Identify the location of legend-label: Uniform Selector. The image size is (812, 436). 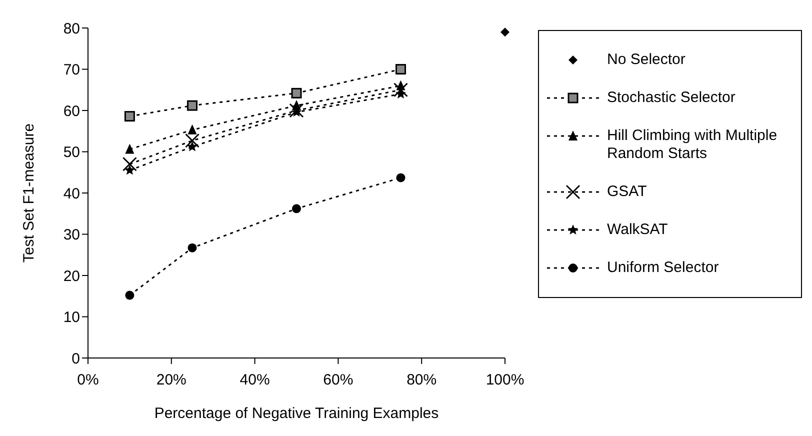
(663, 268).